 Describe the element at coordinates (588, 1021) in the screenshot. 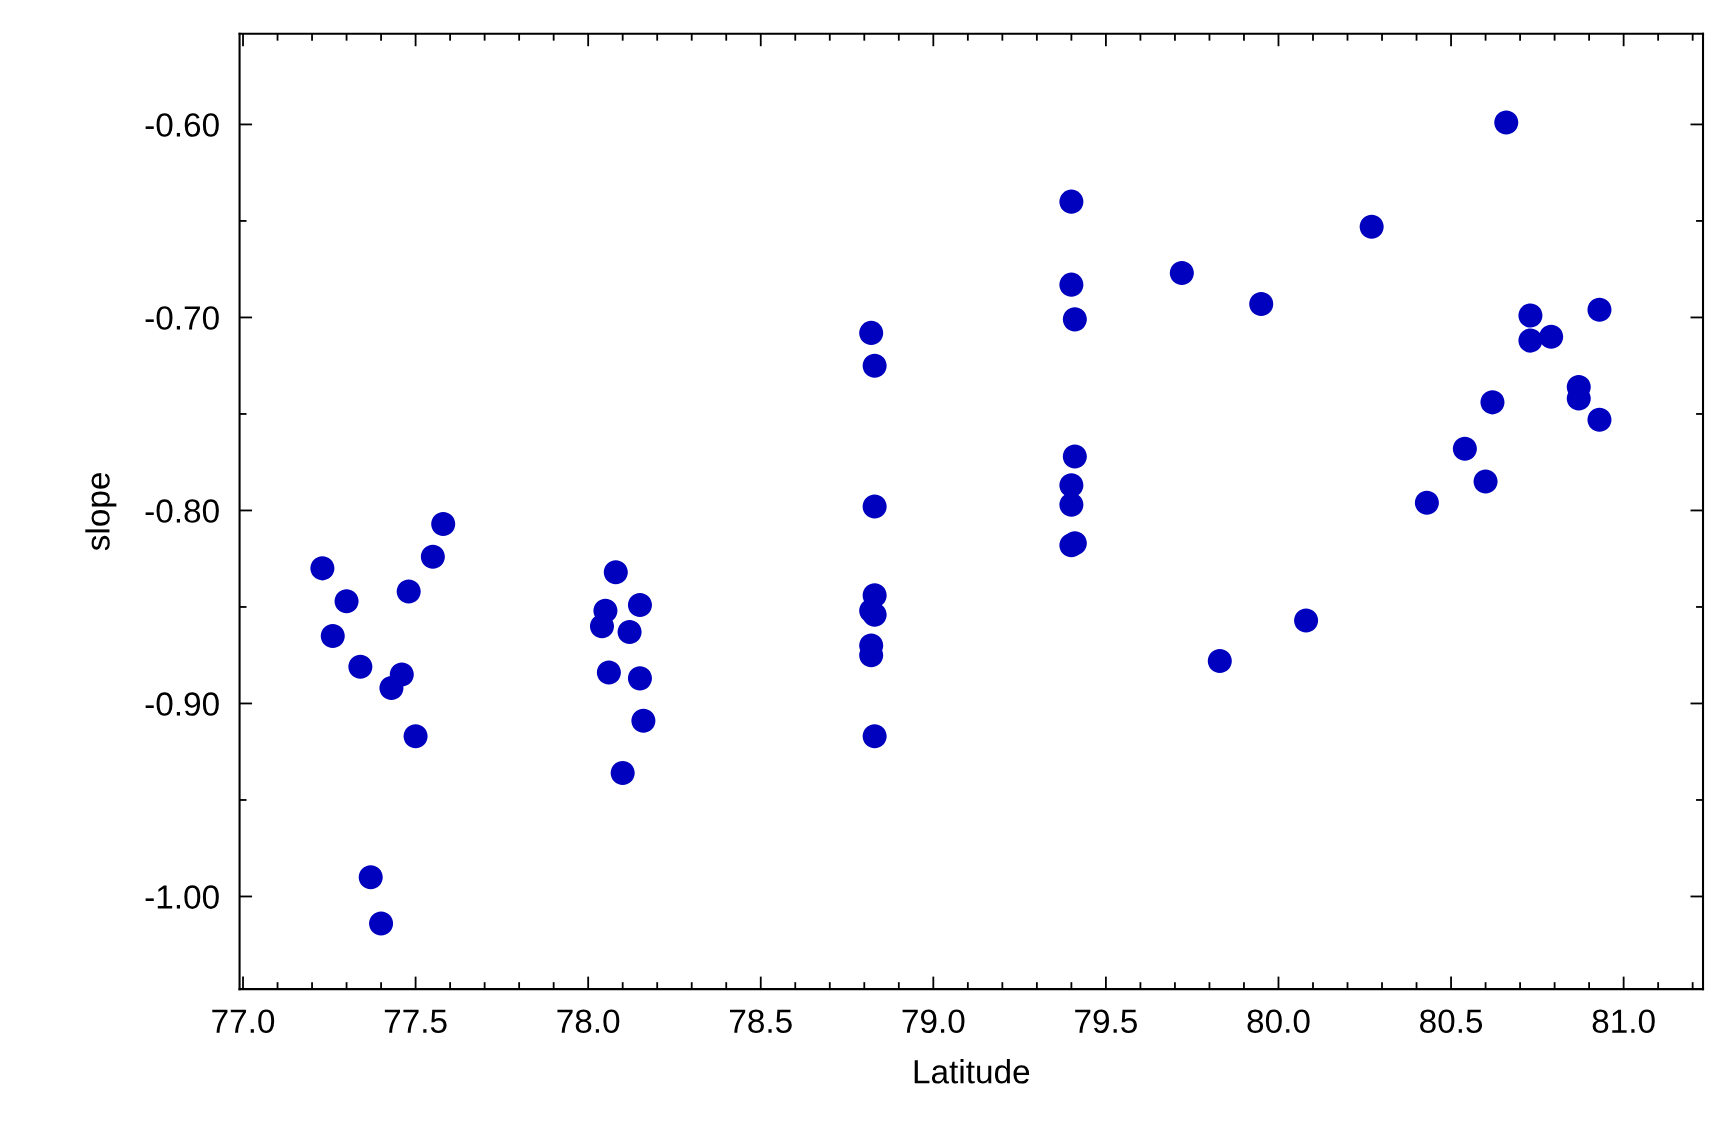

I see `x-tick-label: 78.0` at that location.